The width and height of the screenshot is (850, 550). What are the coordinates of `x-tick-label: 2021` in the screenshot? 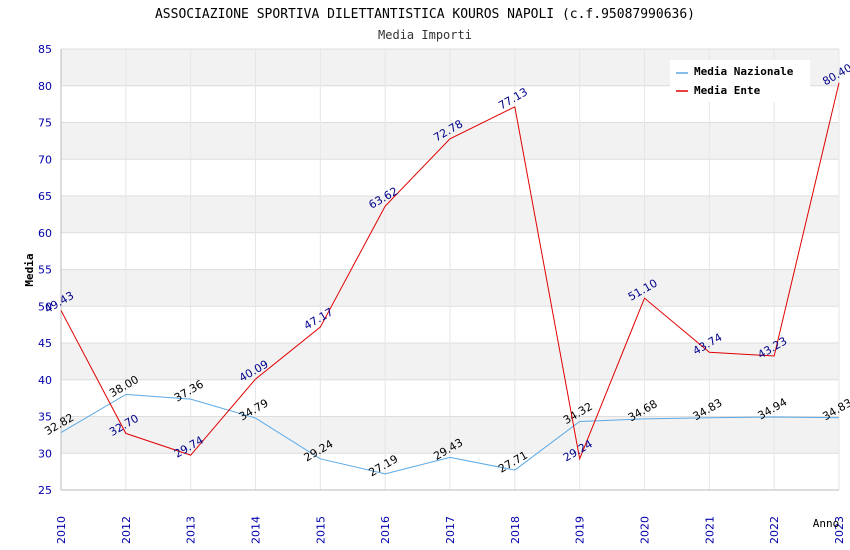 It's located at (709, 530).